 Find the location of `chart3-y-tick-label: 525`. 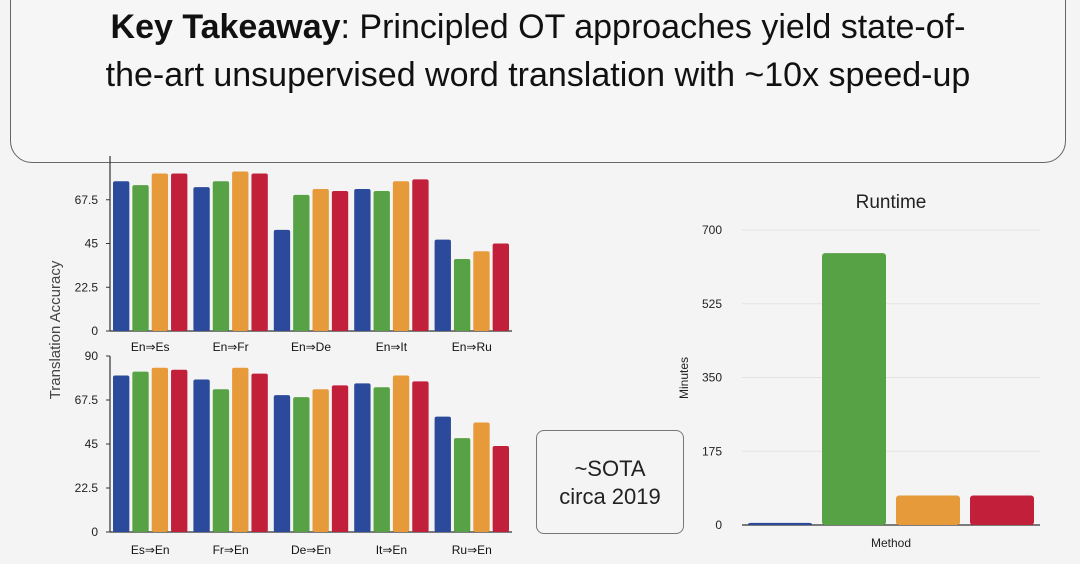

chart3-y-tick-label: 525 is located at coordinates (712, 304).